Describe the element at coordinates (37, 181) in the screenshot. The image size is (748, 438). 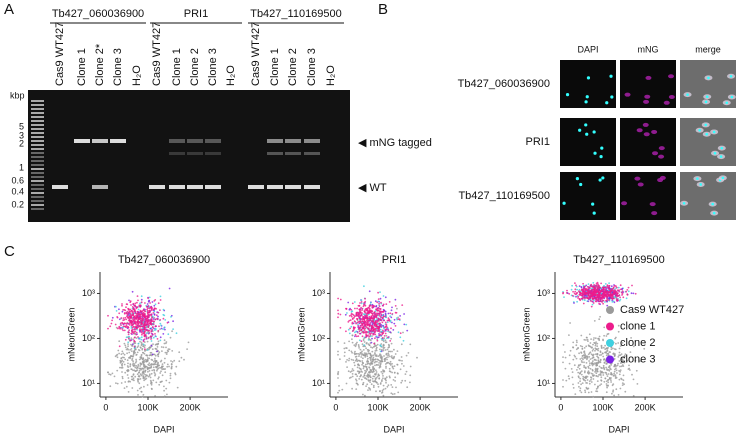
I see `ladder-band` at that location.